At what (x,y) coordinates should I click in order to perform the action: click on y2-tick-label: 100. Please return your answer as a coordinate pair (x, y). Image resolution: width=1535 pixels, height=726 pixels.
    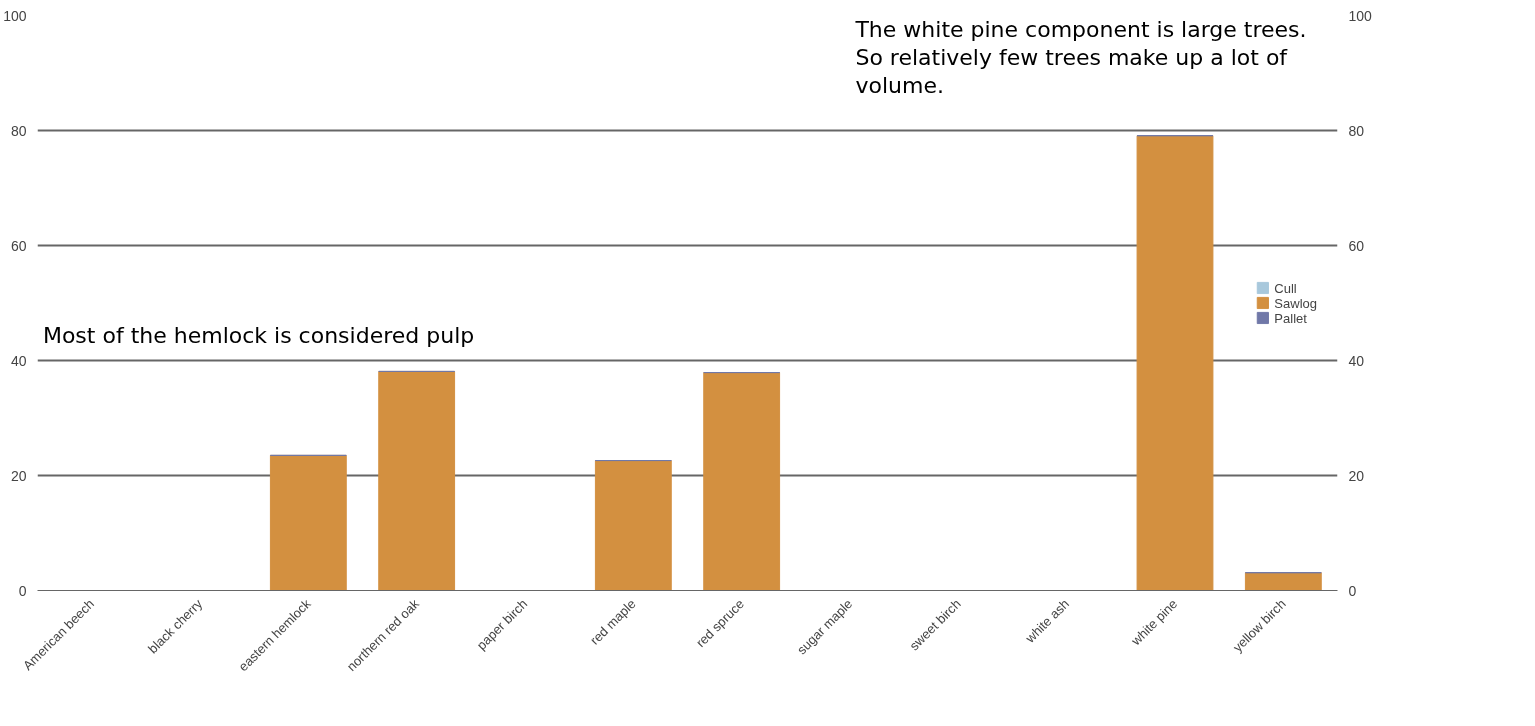
    Looking at the image, I should click on (1360, 15).